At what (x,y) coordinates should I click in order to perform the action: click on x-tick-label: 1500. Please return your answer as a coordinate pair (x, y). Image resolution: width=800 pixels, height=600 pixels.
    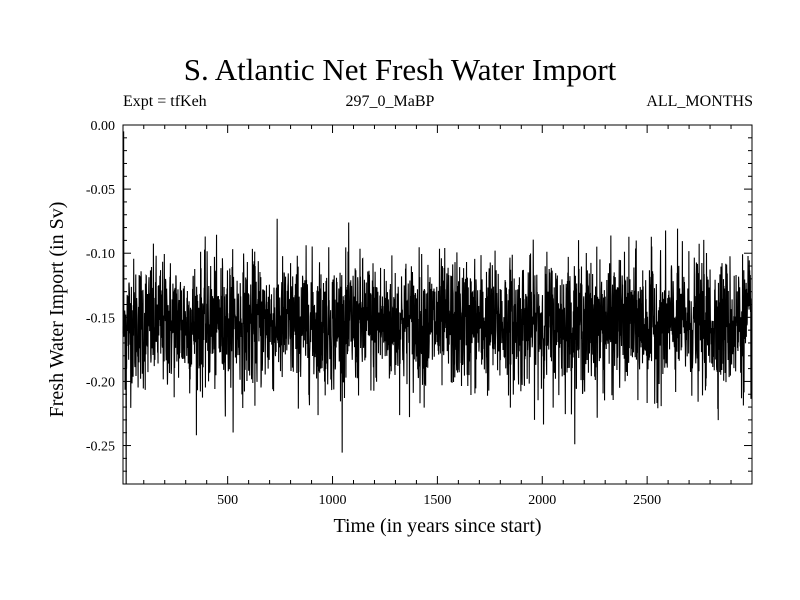
    Looking at the image, I should click on (437, 500).